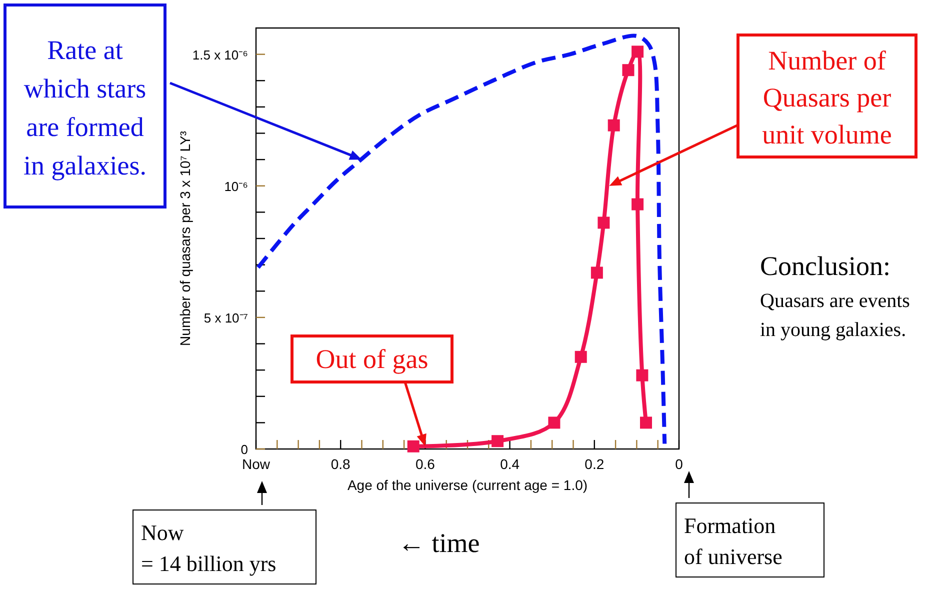 The height and width of the screenshot is (606, 951). What do you see at coordinates (244, 449) in the screenshot?
I see `y-tick-label: 0` at bounding box center [244, 449].